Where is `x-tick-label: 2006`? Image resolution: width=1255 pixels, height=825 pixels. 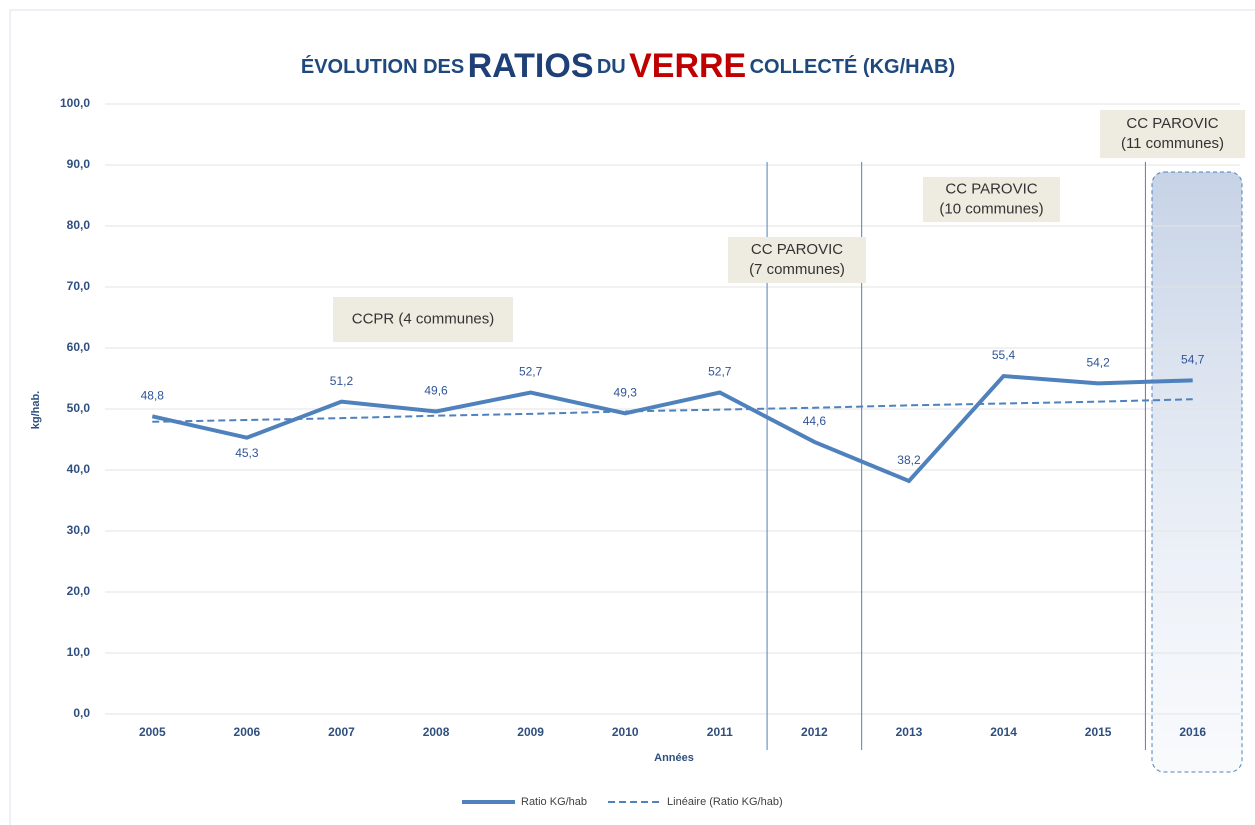 x-tick-label: 2006 is located at coordinates (247, 732).